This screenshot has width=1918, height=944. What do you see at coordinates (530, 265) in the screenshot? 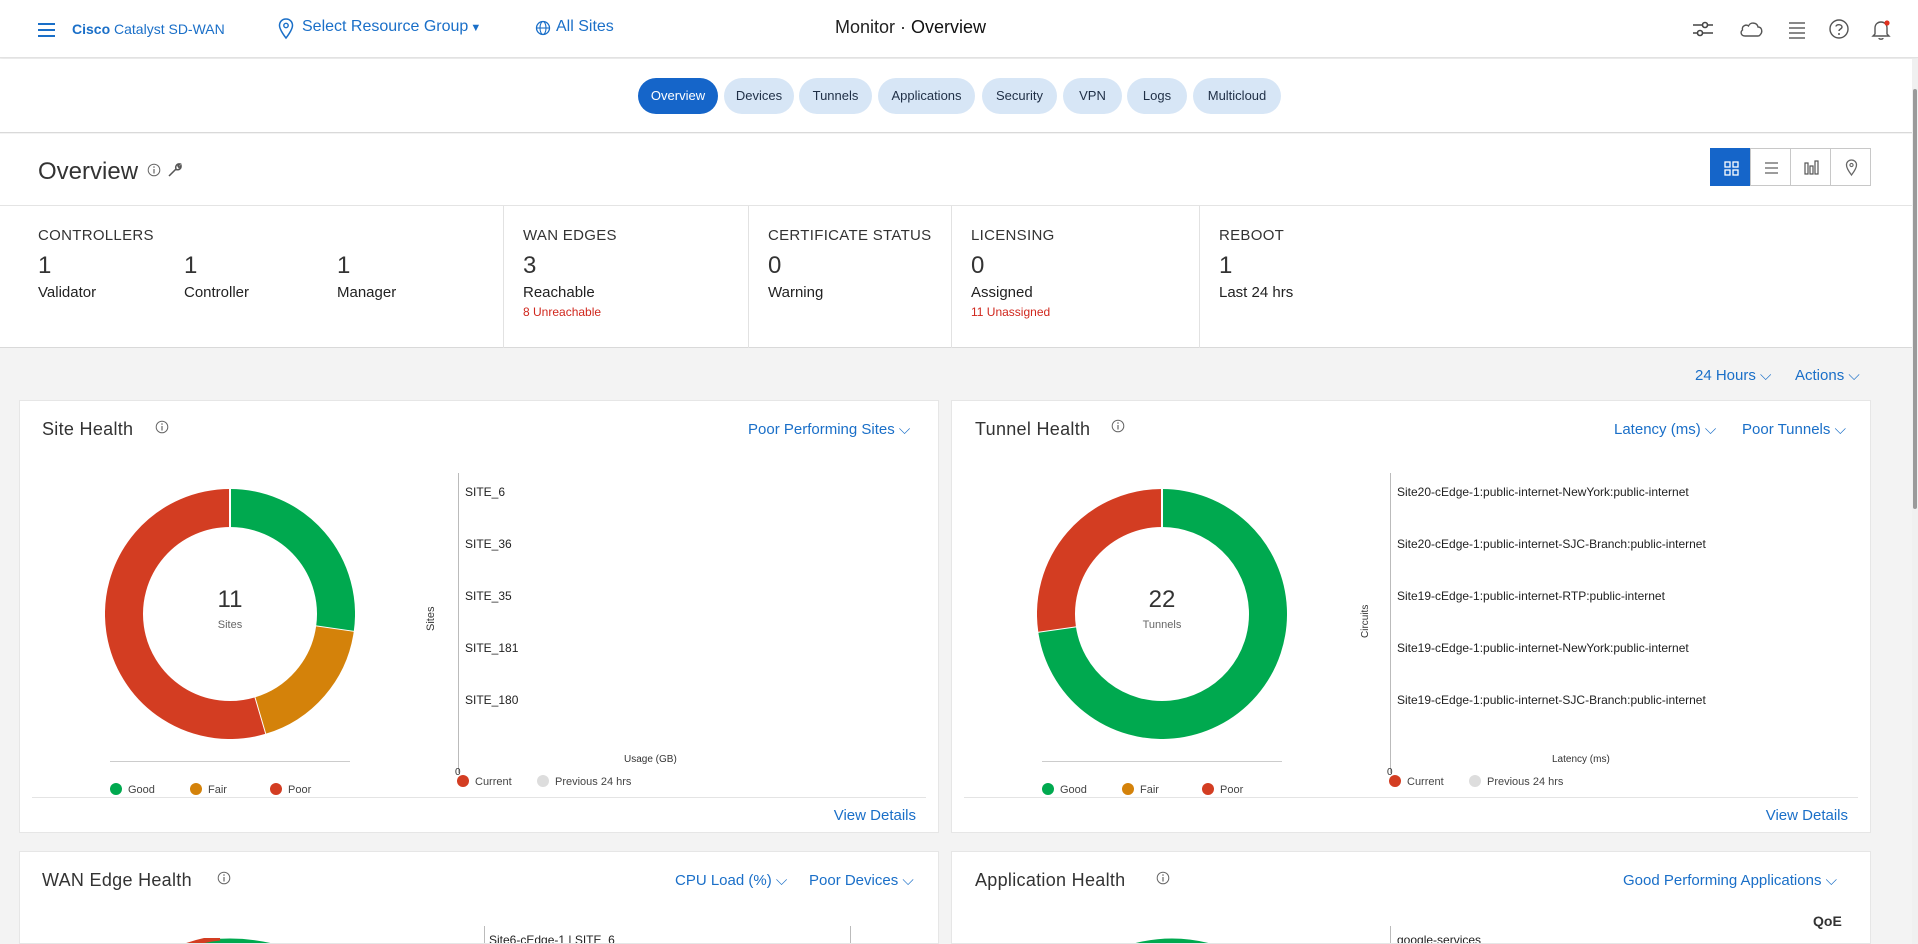
I see `wan-edges-count: 3` at bounding box center [530, 265].